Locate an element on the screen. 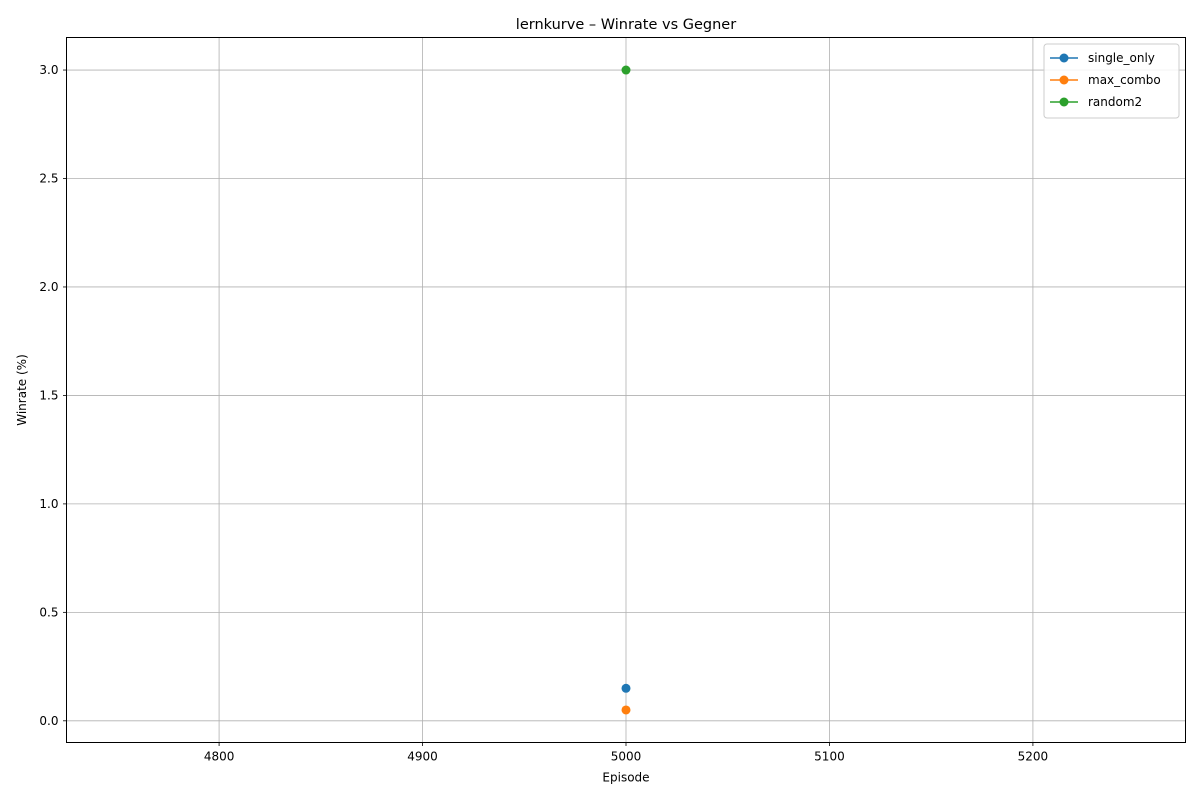 This screenshot has height=800, width=1200. legend-label: max_combo is located at coordinates (1124, 80).